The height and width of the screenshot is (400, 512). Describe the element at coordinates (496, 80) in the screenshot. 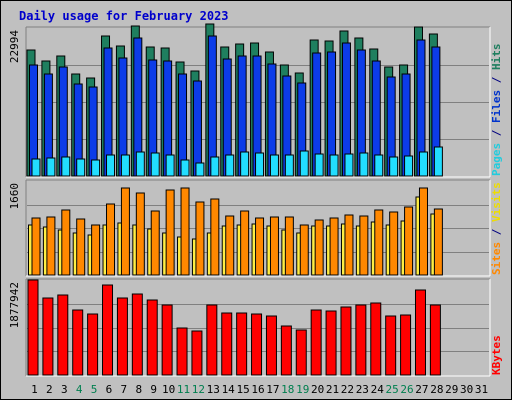

I see `right-label-part-3: /` at that location.